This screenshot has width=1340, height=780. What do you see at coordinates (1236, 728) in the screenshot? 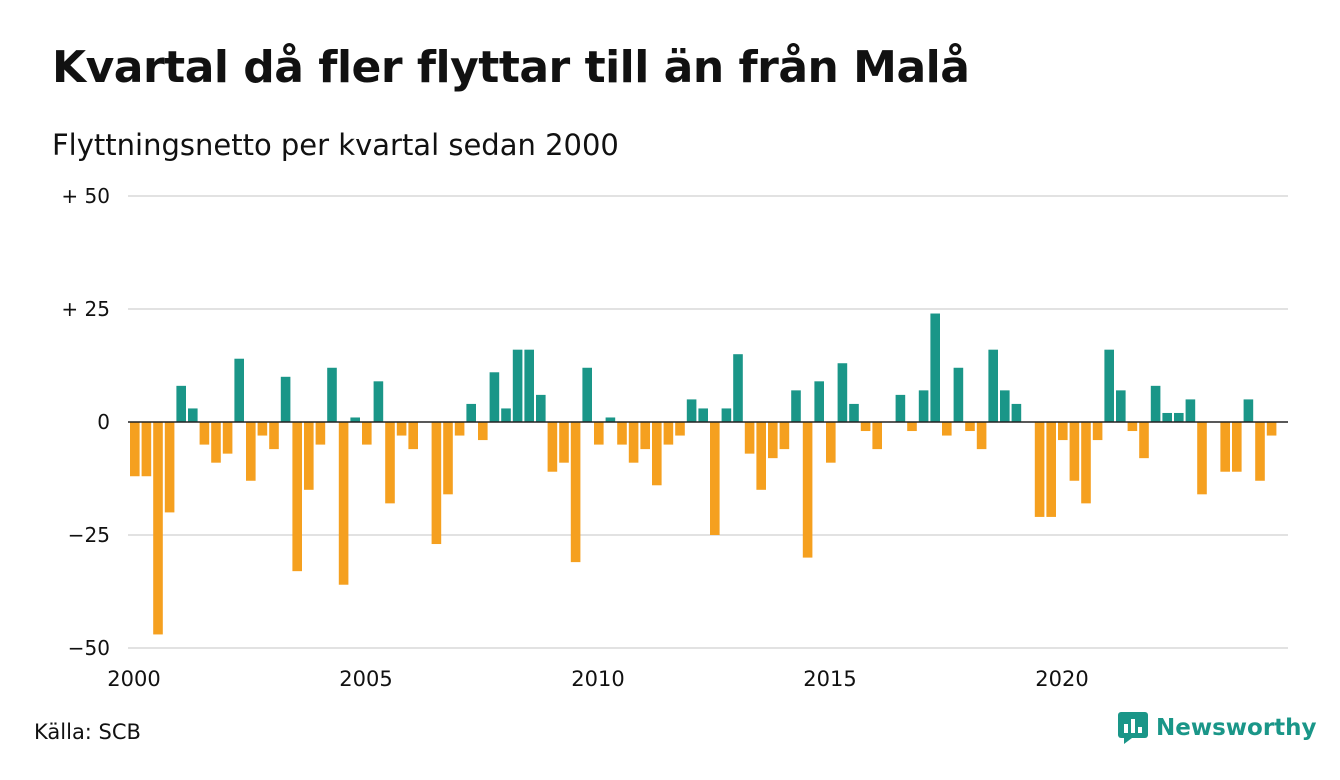
I see `brand-name: Newsworthy` at bounding box center [1236, 728].